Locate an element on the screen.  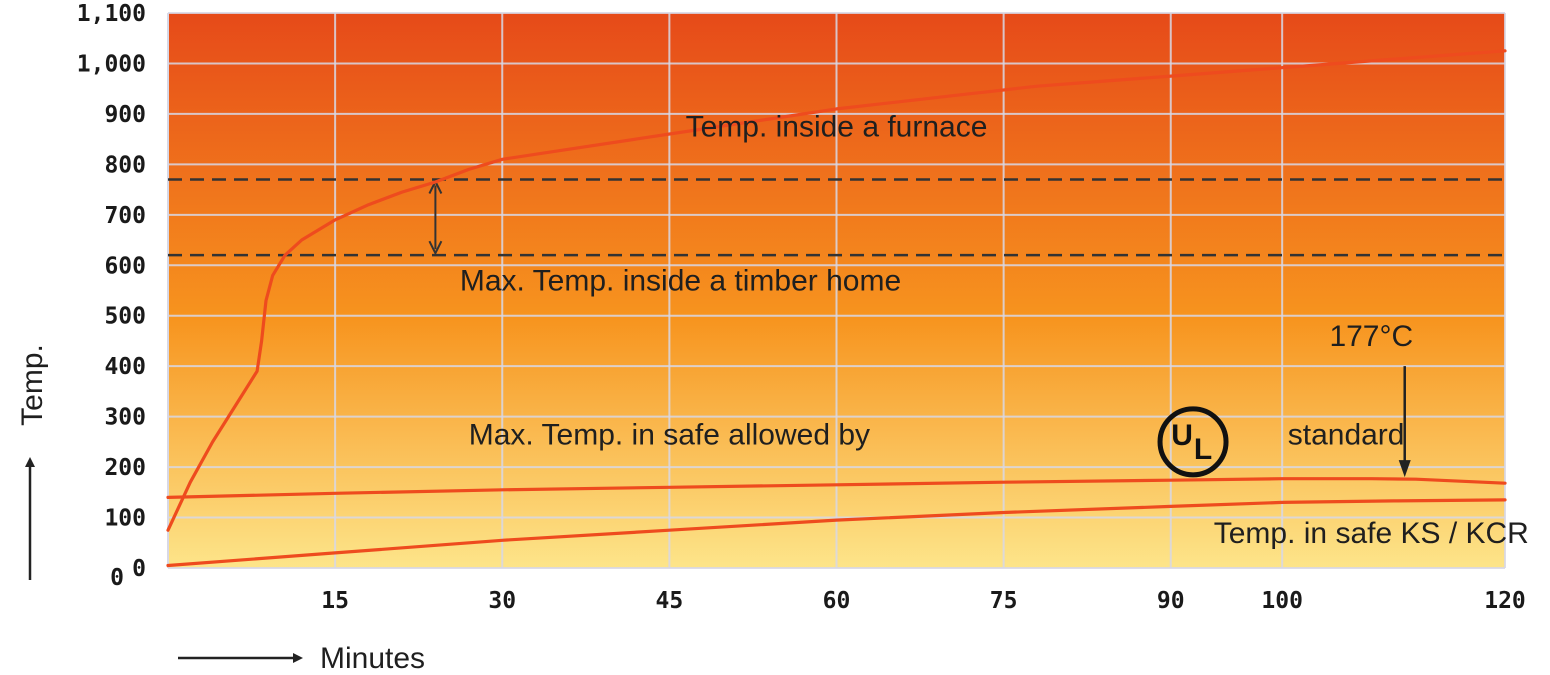
ul-logo-letter-u: U is located at coordinates (1182, 435).